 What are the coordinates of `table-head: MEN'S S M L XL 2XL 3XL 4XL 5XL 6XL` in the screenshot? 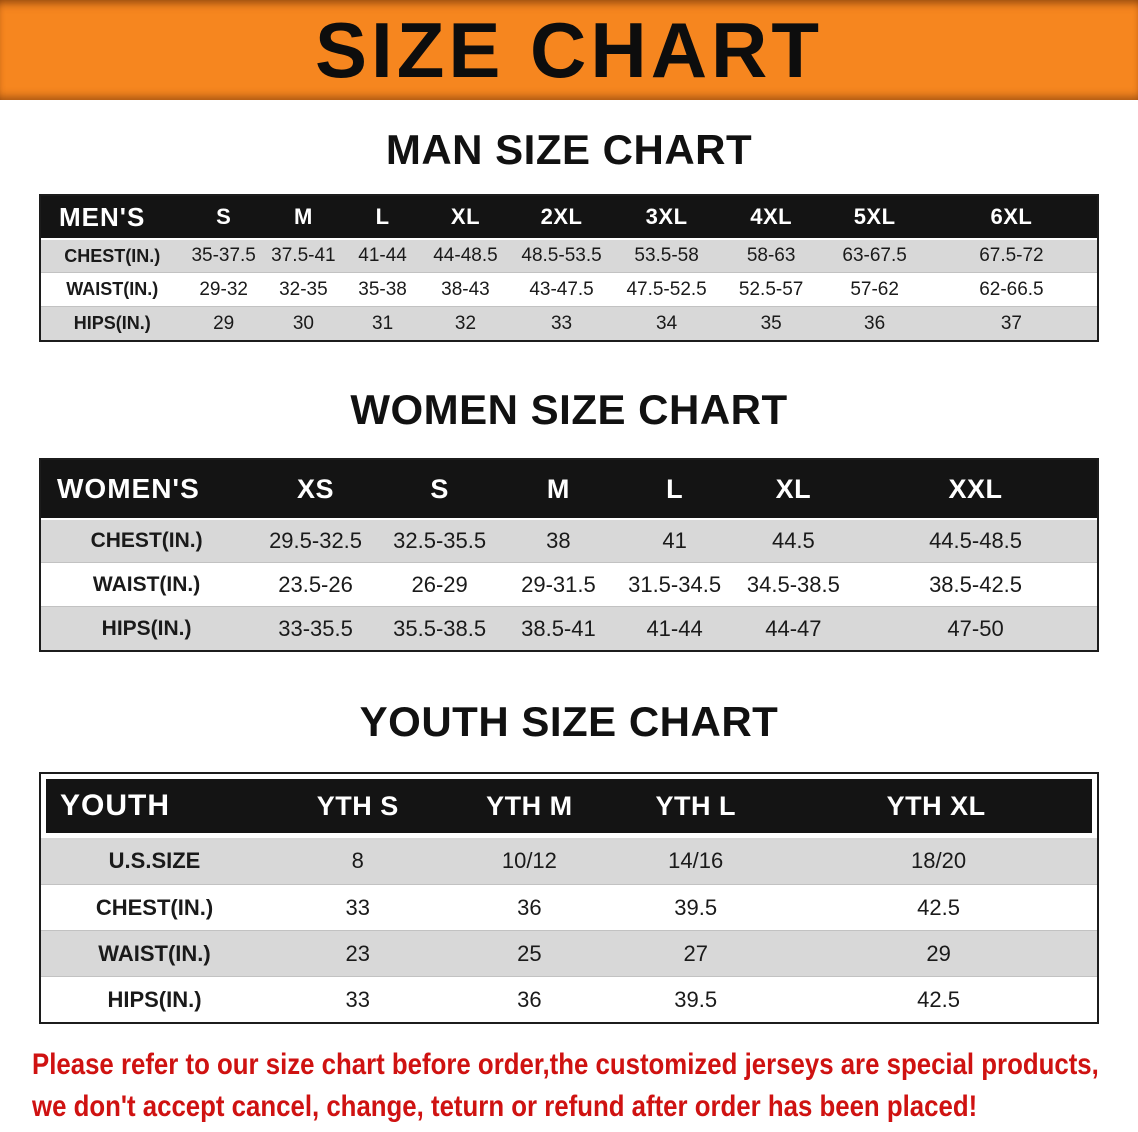 It's located at (569, 217).